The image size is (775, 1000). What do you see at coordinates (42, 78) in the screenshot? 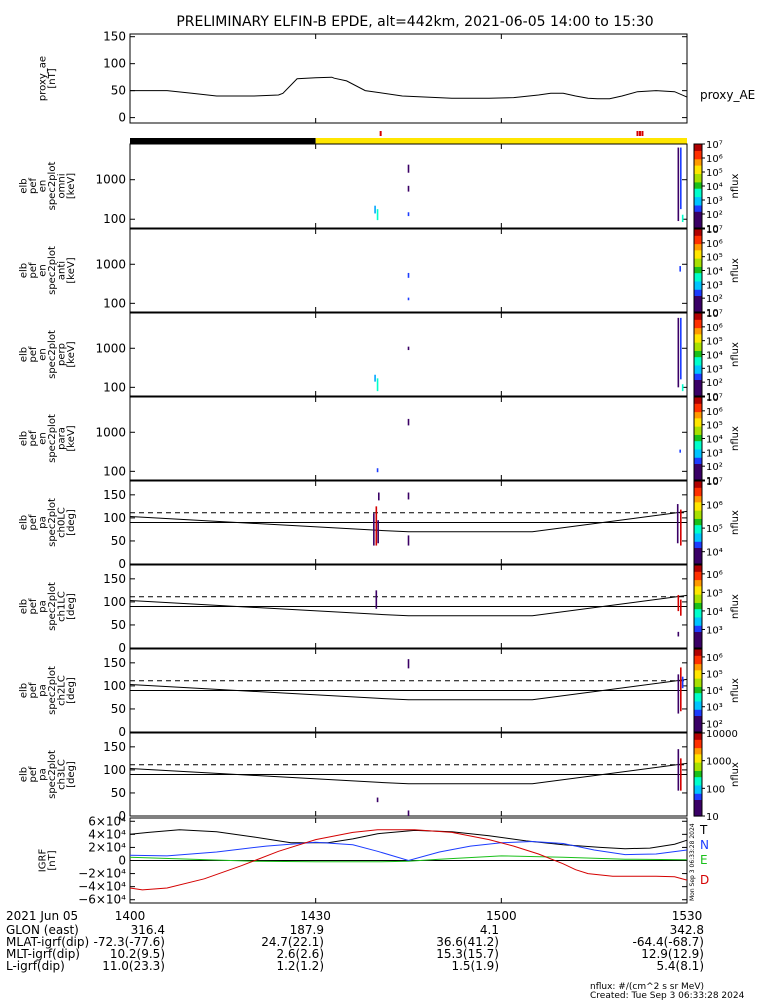
I see `ylabel-line: proxy_ae` at bounding box center [42, 78].